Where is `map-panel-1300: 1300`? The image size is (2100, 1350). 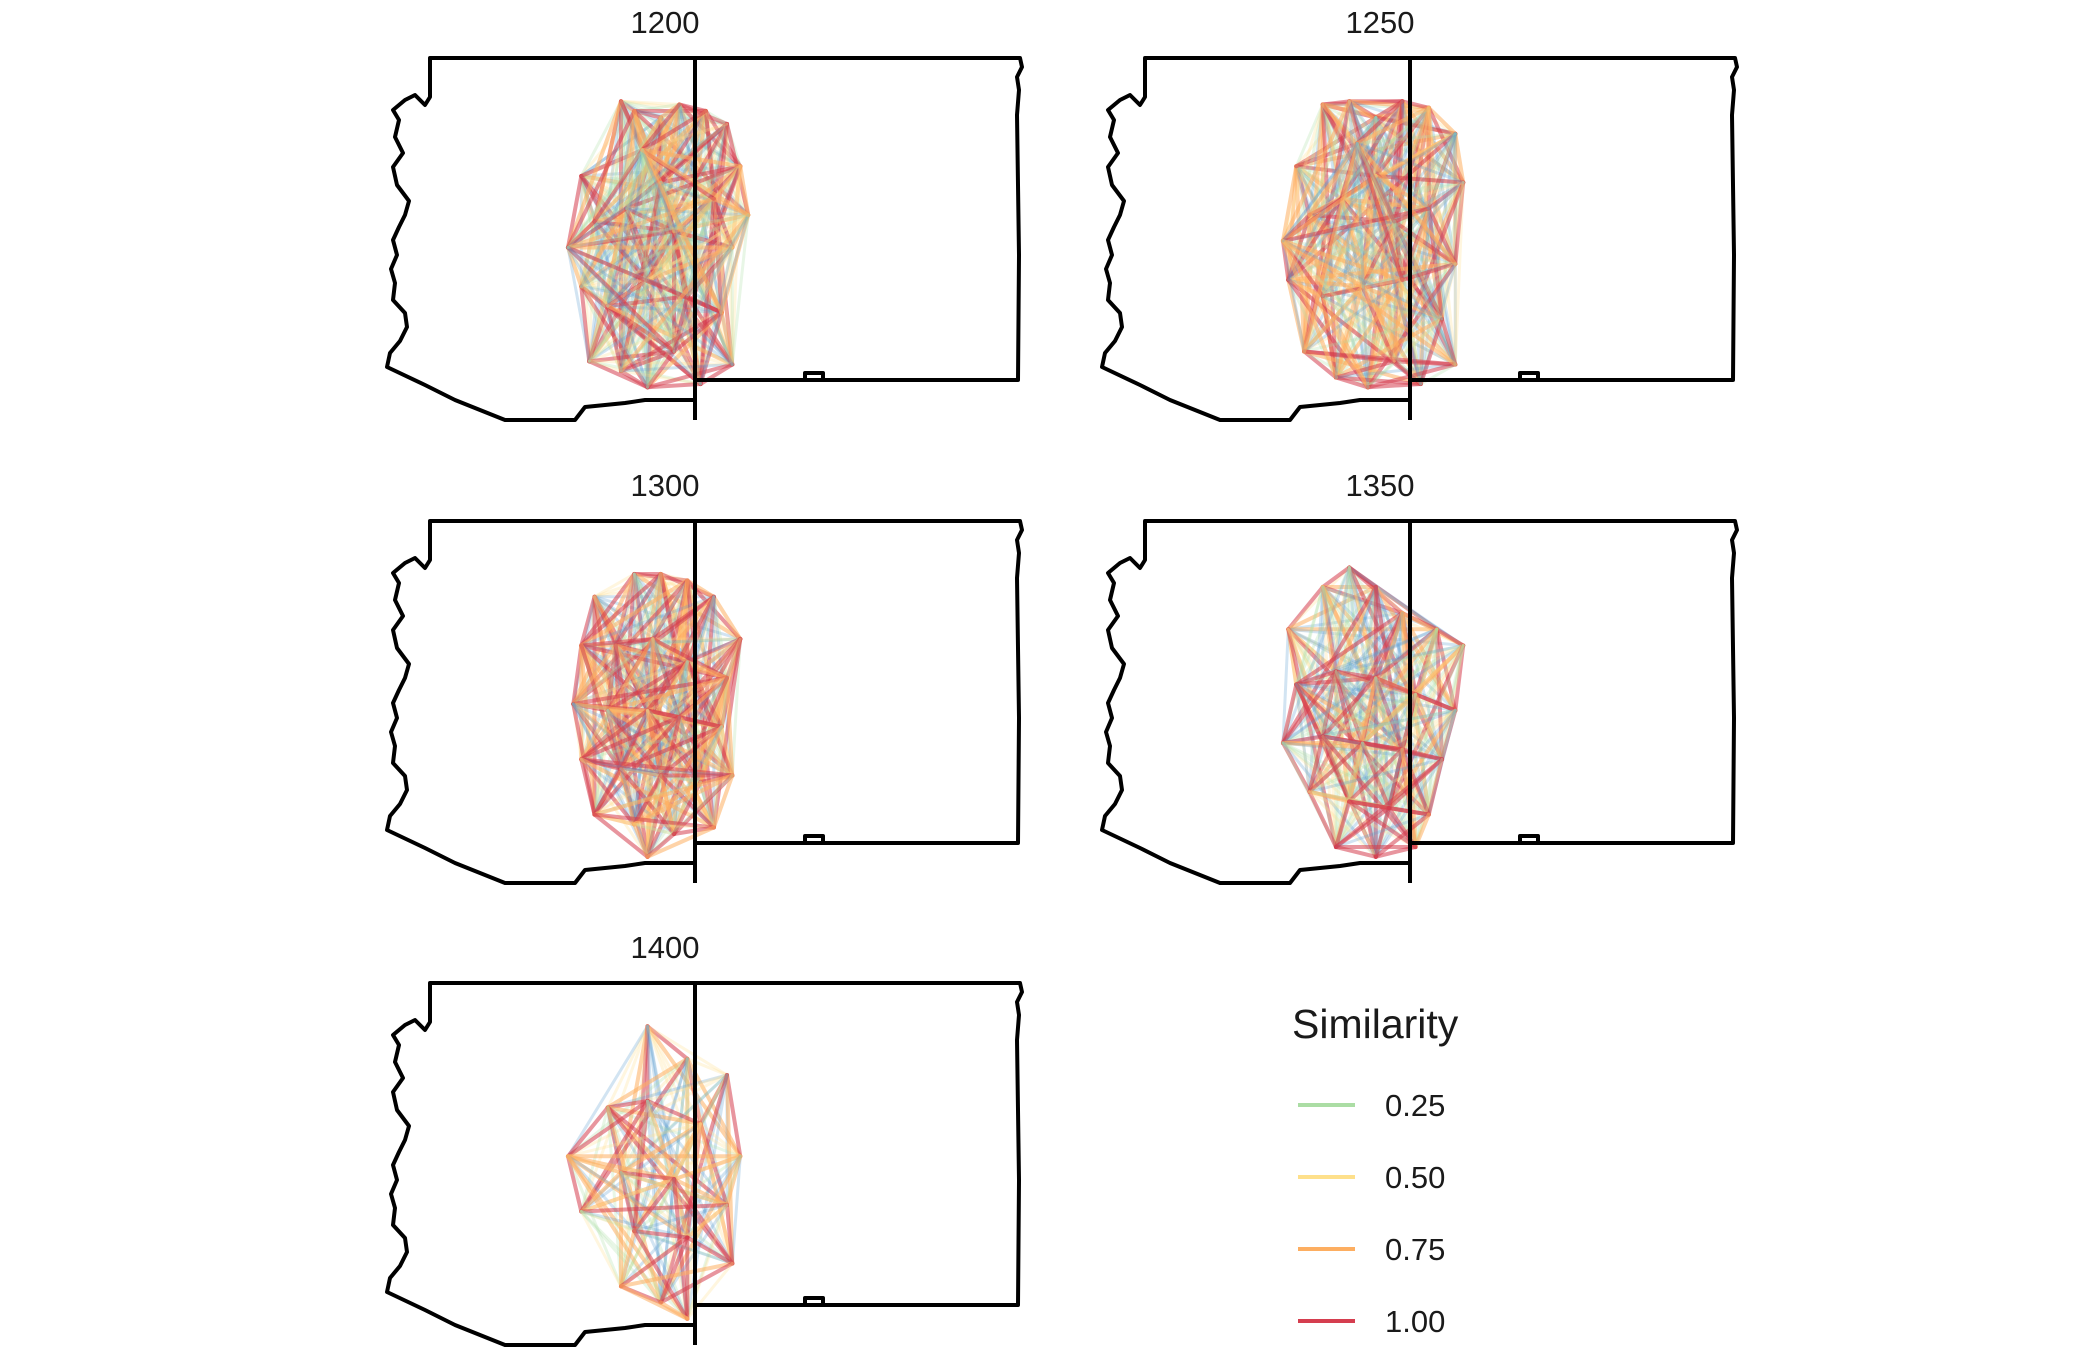 map-panel-1300: 1300 is located at coordinates (704, 676).